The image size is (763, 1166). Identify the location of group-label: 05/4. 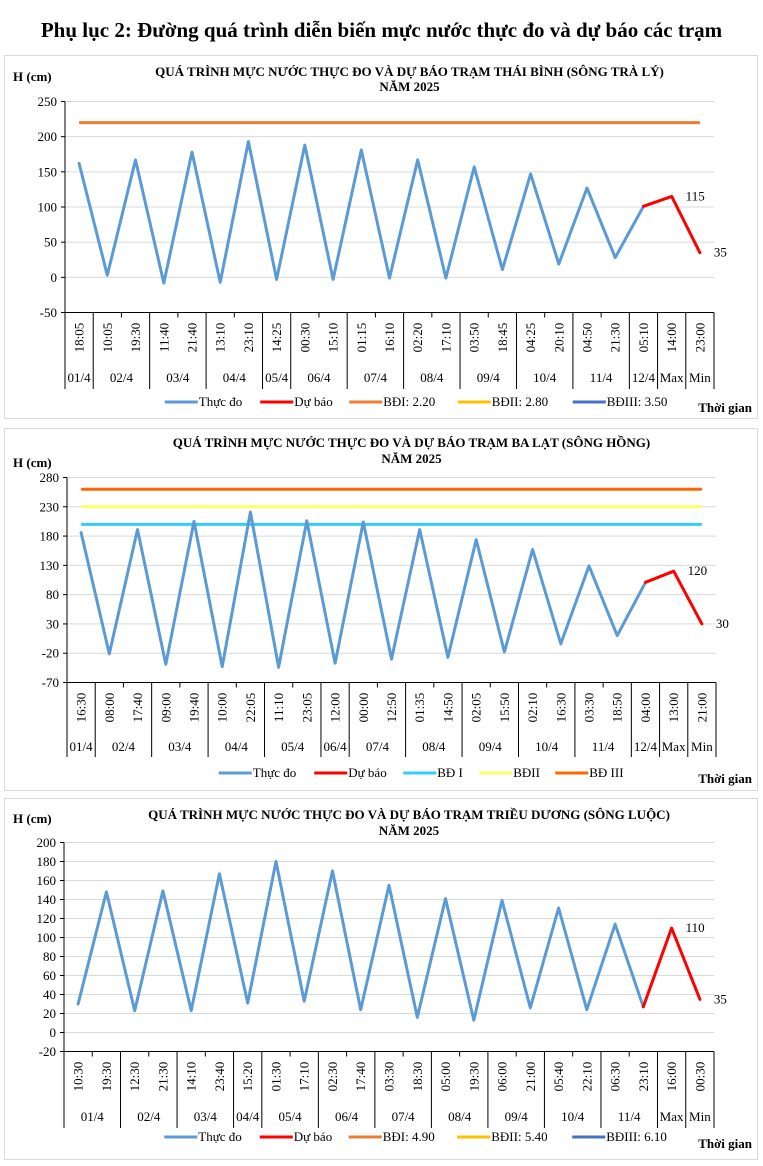
(291, 1116).